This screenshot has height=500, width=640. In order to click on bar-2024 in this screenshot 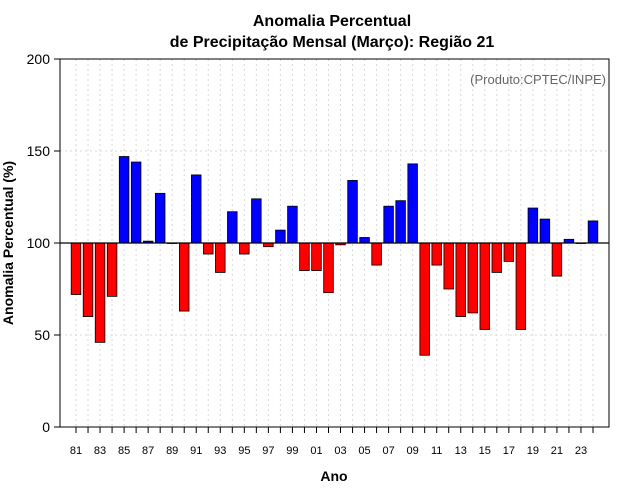, I will do `click(593, 232)`.